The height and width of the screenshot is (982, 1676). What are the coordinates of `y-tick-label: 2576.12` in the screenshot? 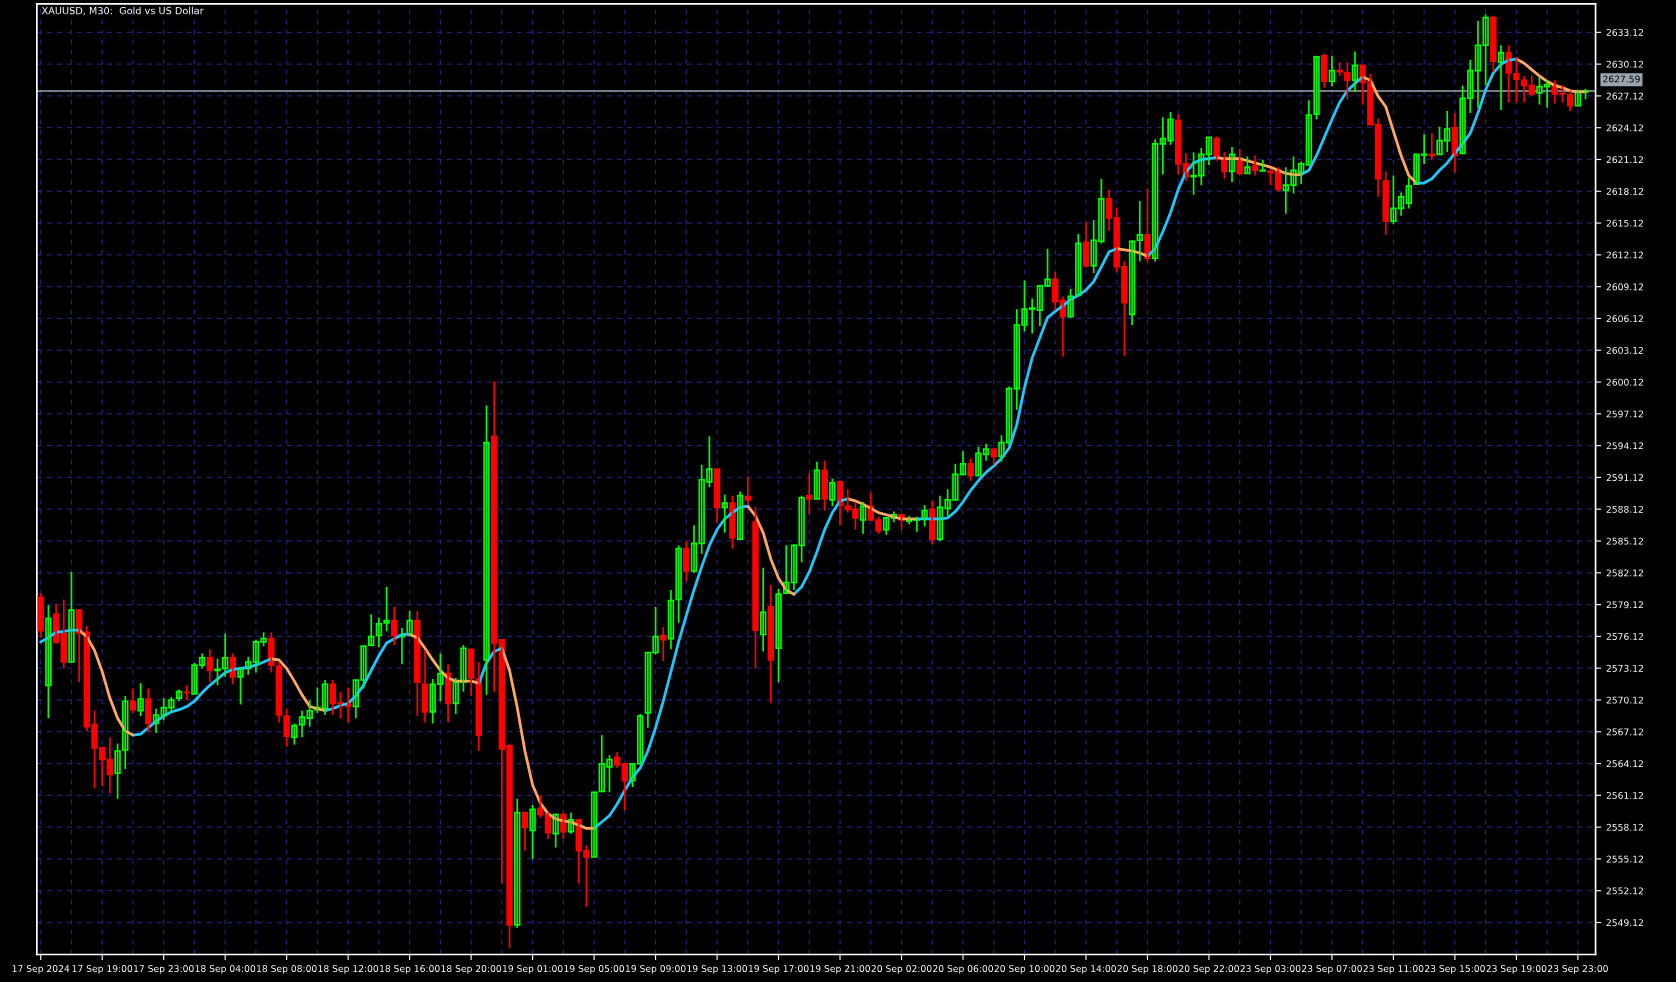 It's located at (1624, 636).